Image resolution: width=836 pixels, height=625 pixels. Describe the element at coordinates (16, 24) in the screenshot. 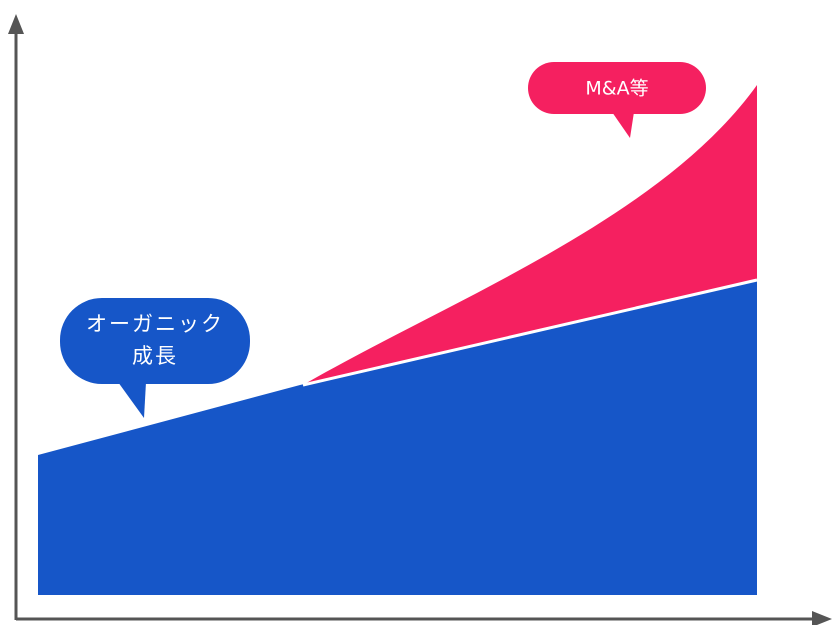

I see `y-axis-arrow` at that location.